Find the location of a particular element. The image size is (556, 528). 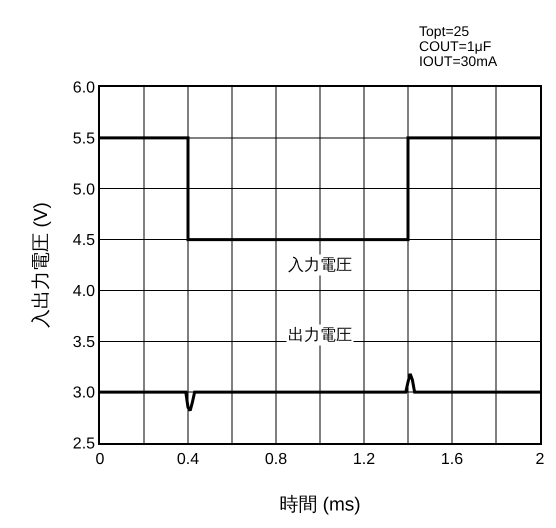

y-tick-label: 3.0 is located at coordinates (84, 393).